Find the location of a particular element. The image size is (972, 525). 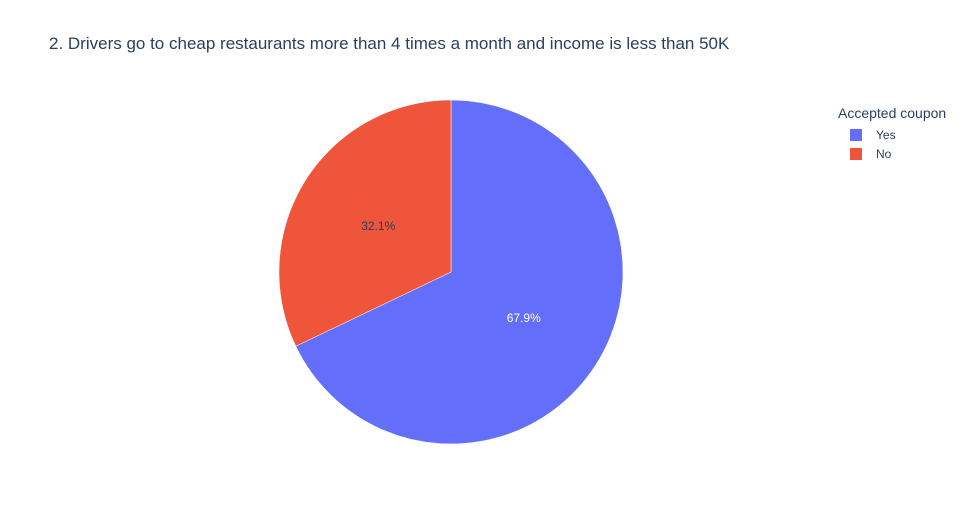

legend-swatch-no is located at coordinates (856, 153).